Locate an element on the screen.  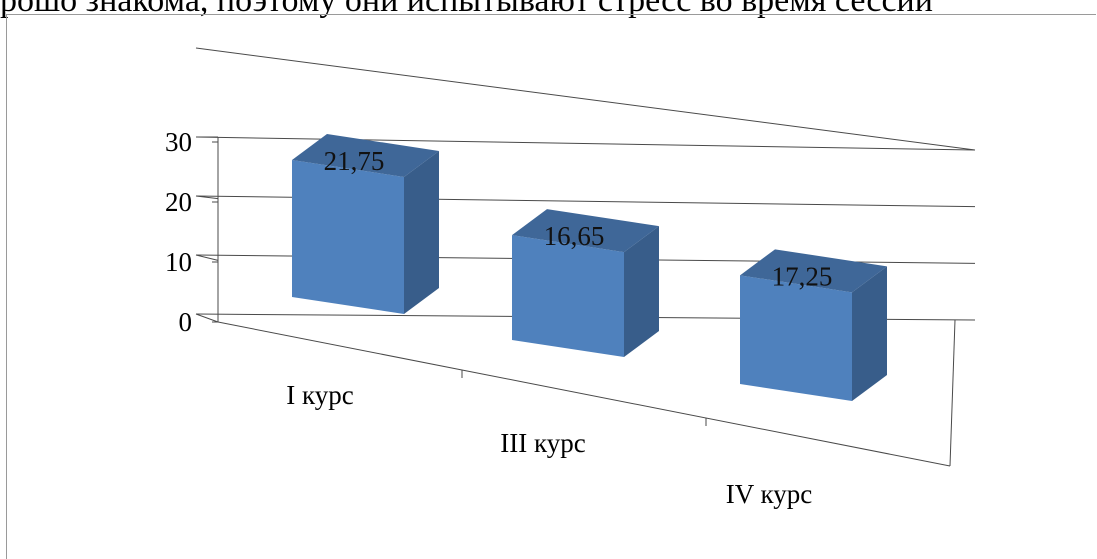
y-tick-label: 30 is located at coordinates (178, 142).